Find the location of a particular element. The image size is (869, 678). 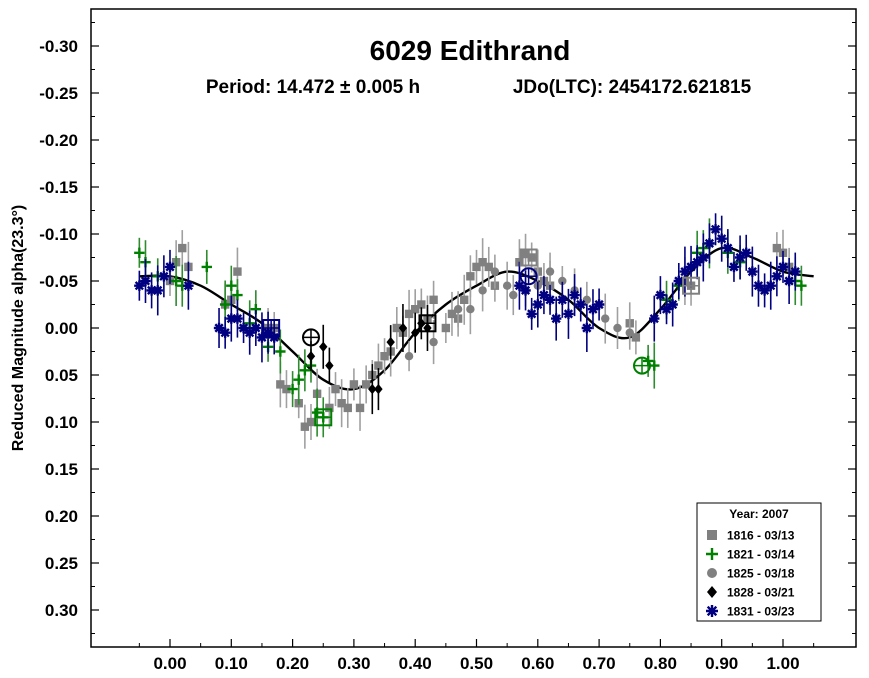

legend-entry-label: 1831 - 03/23 is located at coordinates (761, 612).